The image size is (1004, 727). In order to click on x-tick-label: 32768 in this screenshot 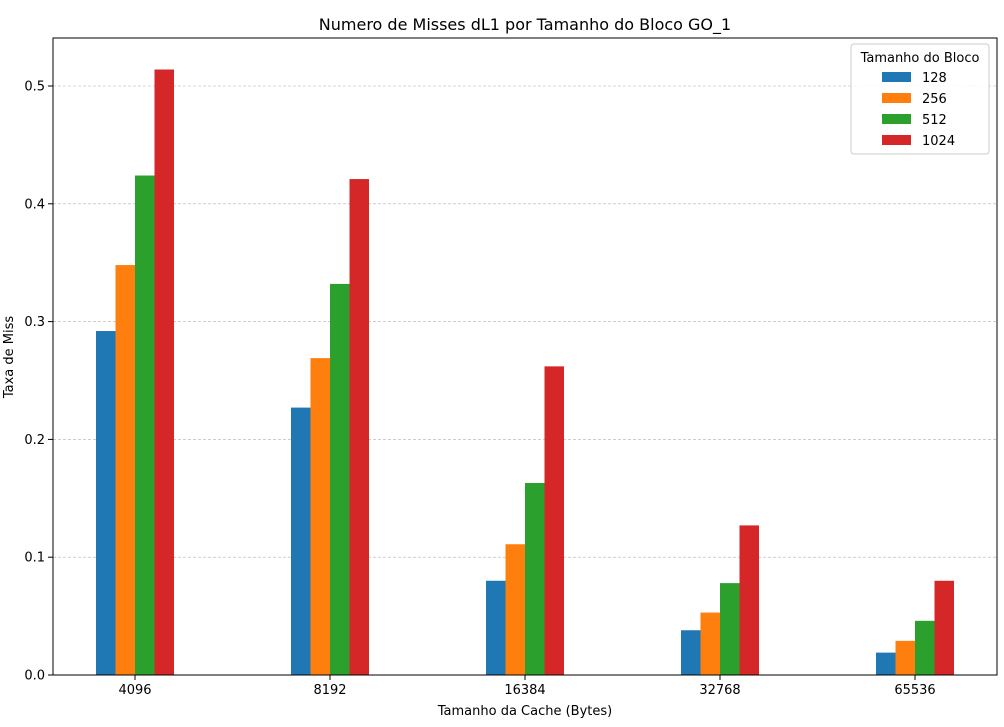, I will do `click(719, 690)`.